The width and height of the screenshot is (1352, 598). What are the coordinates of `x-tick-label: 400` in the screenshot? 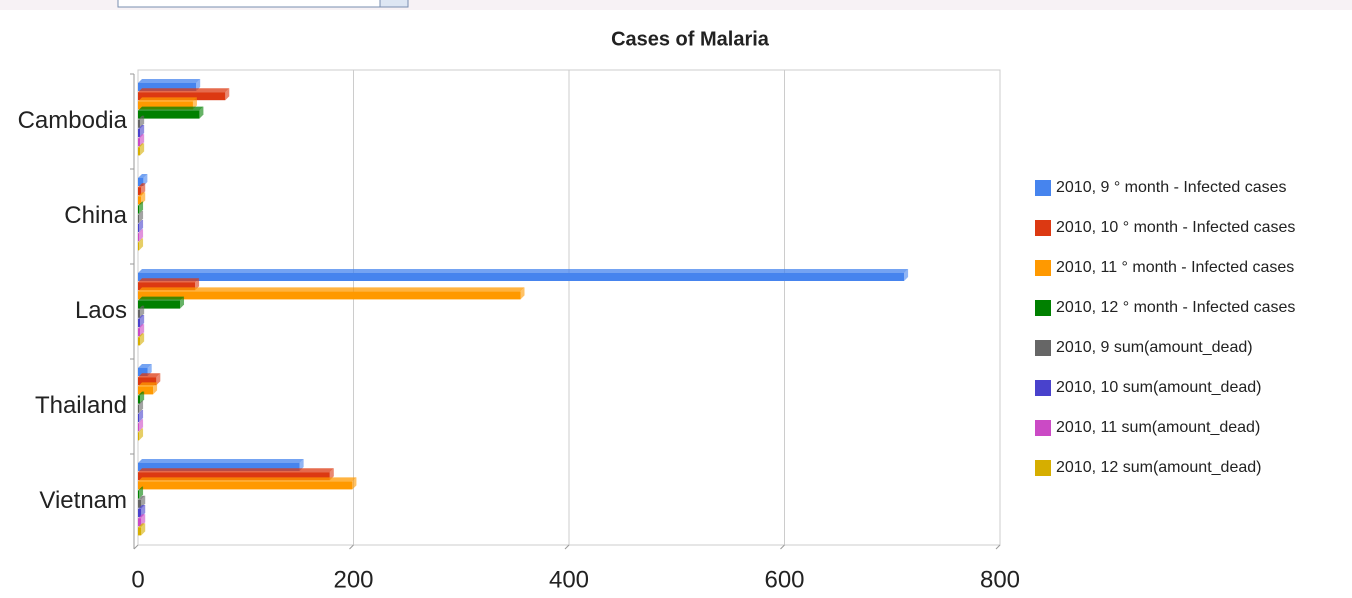 It's located at (569, 579).